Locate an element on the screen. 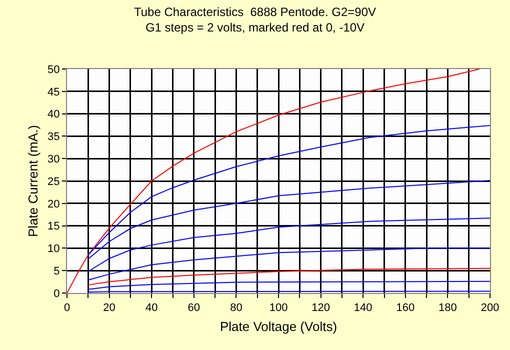 This screenshot has height=350, width=510. x-tick-label: 60 is located at coordinates (194, 308).